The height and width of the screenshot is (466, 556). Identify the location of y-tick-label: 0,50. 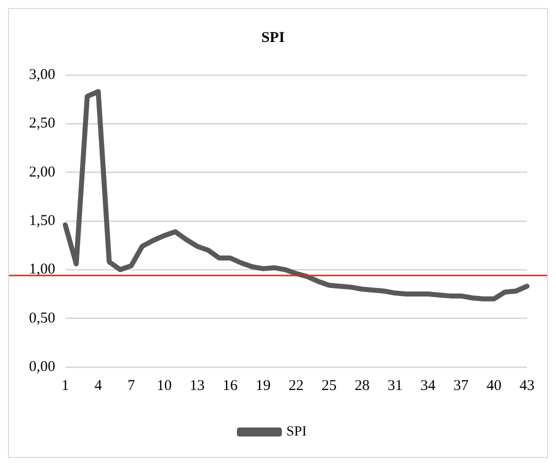
(42, 318).